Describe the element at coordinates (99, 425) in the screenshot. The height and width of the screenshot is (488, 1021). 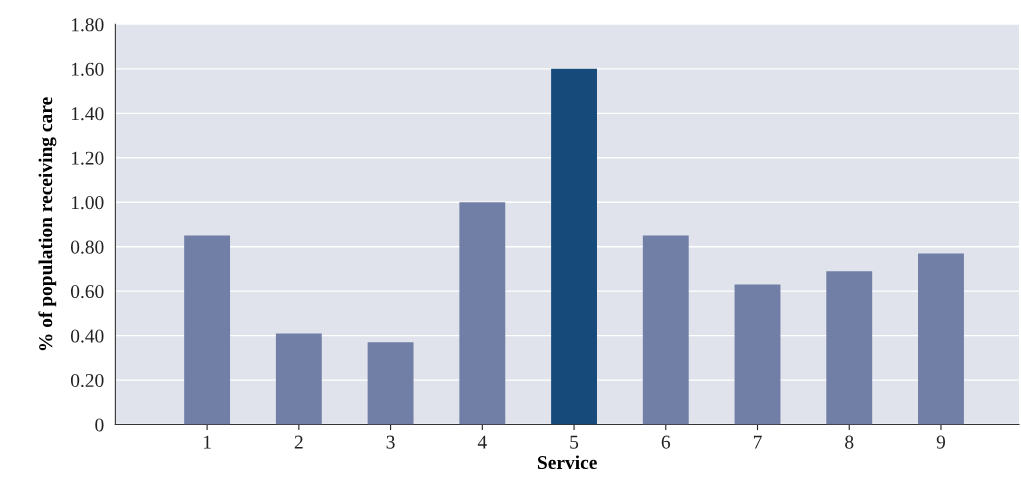
I see `y-tick-label: 0` at that location.